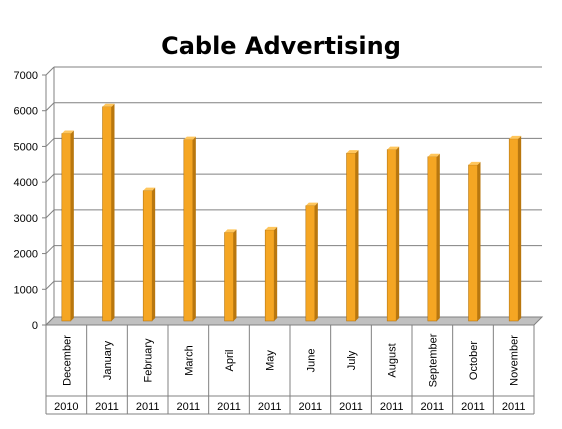  Describe the element at coordinates (26, 219) in the screenshot. I see `y-tick-label: 3000` at that location.